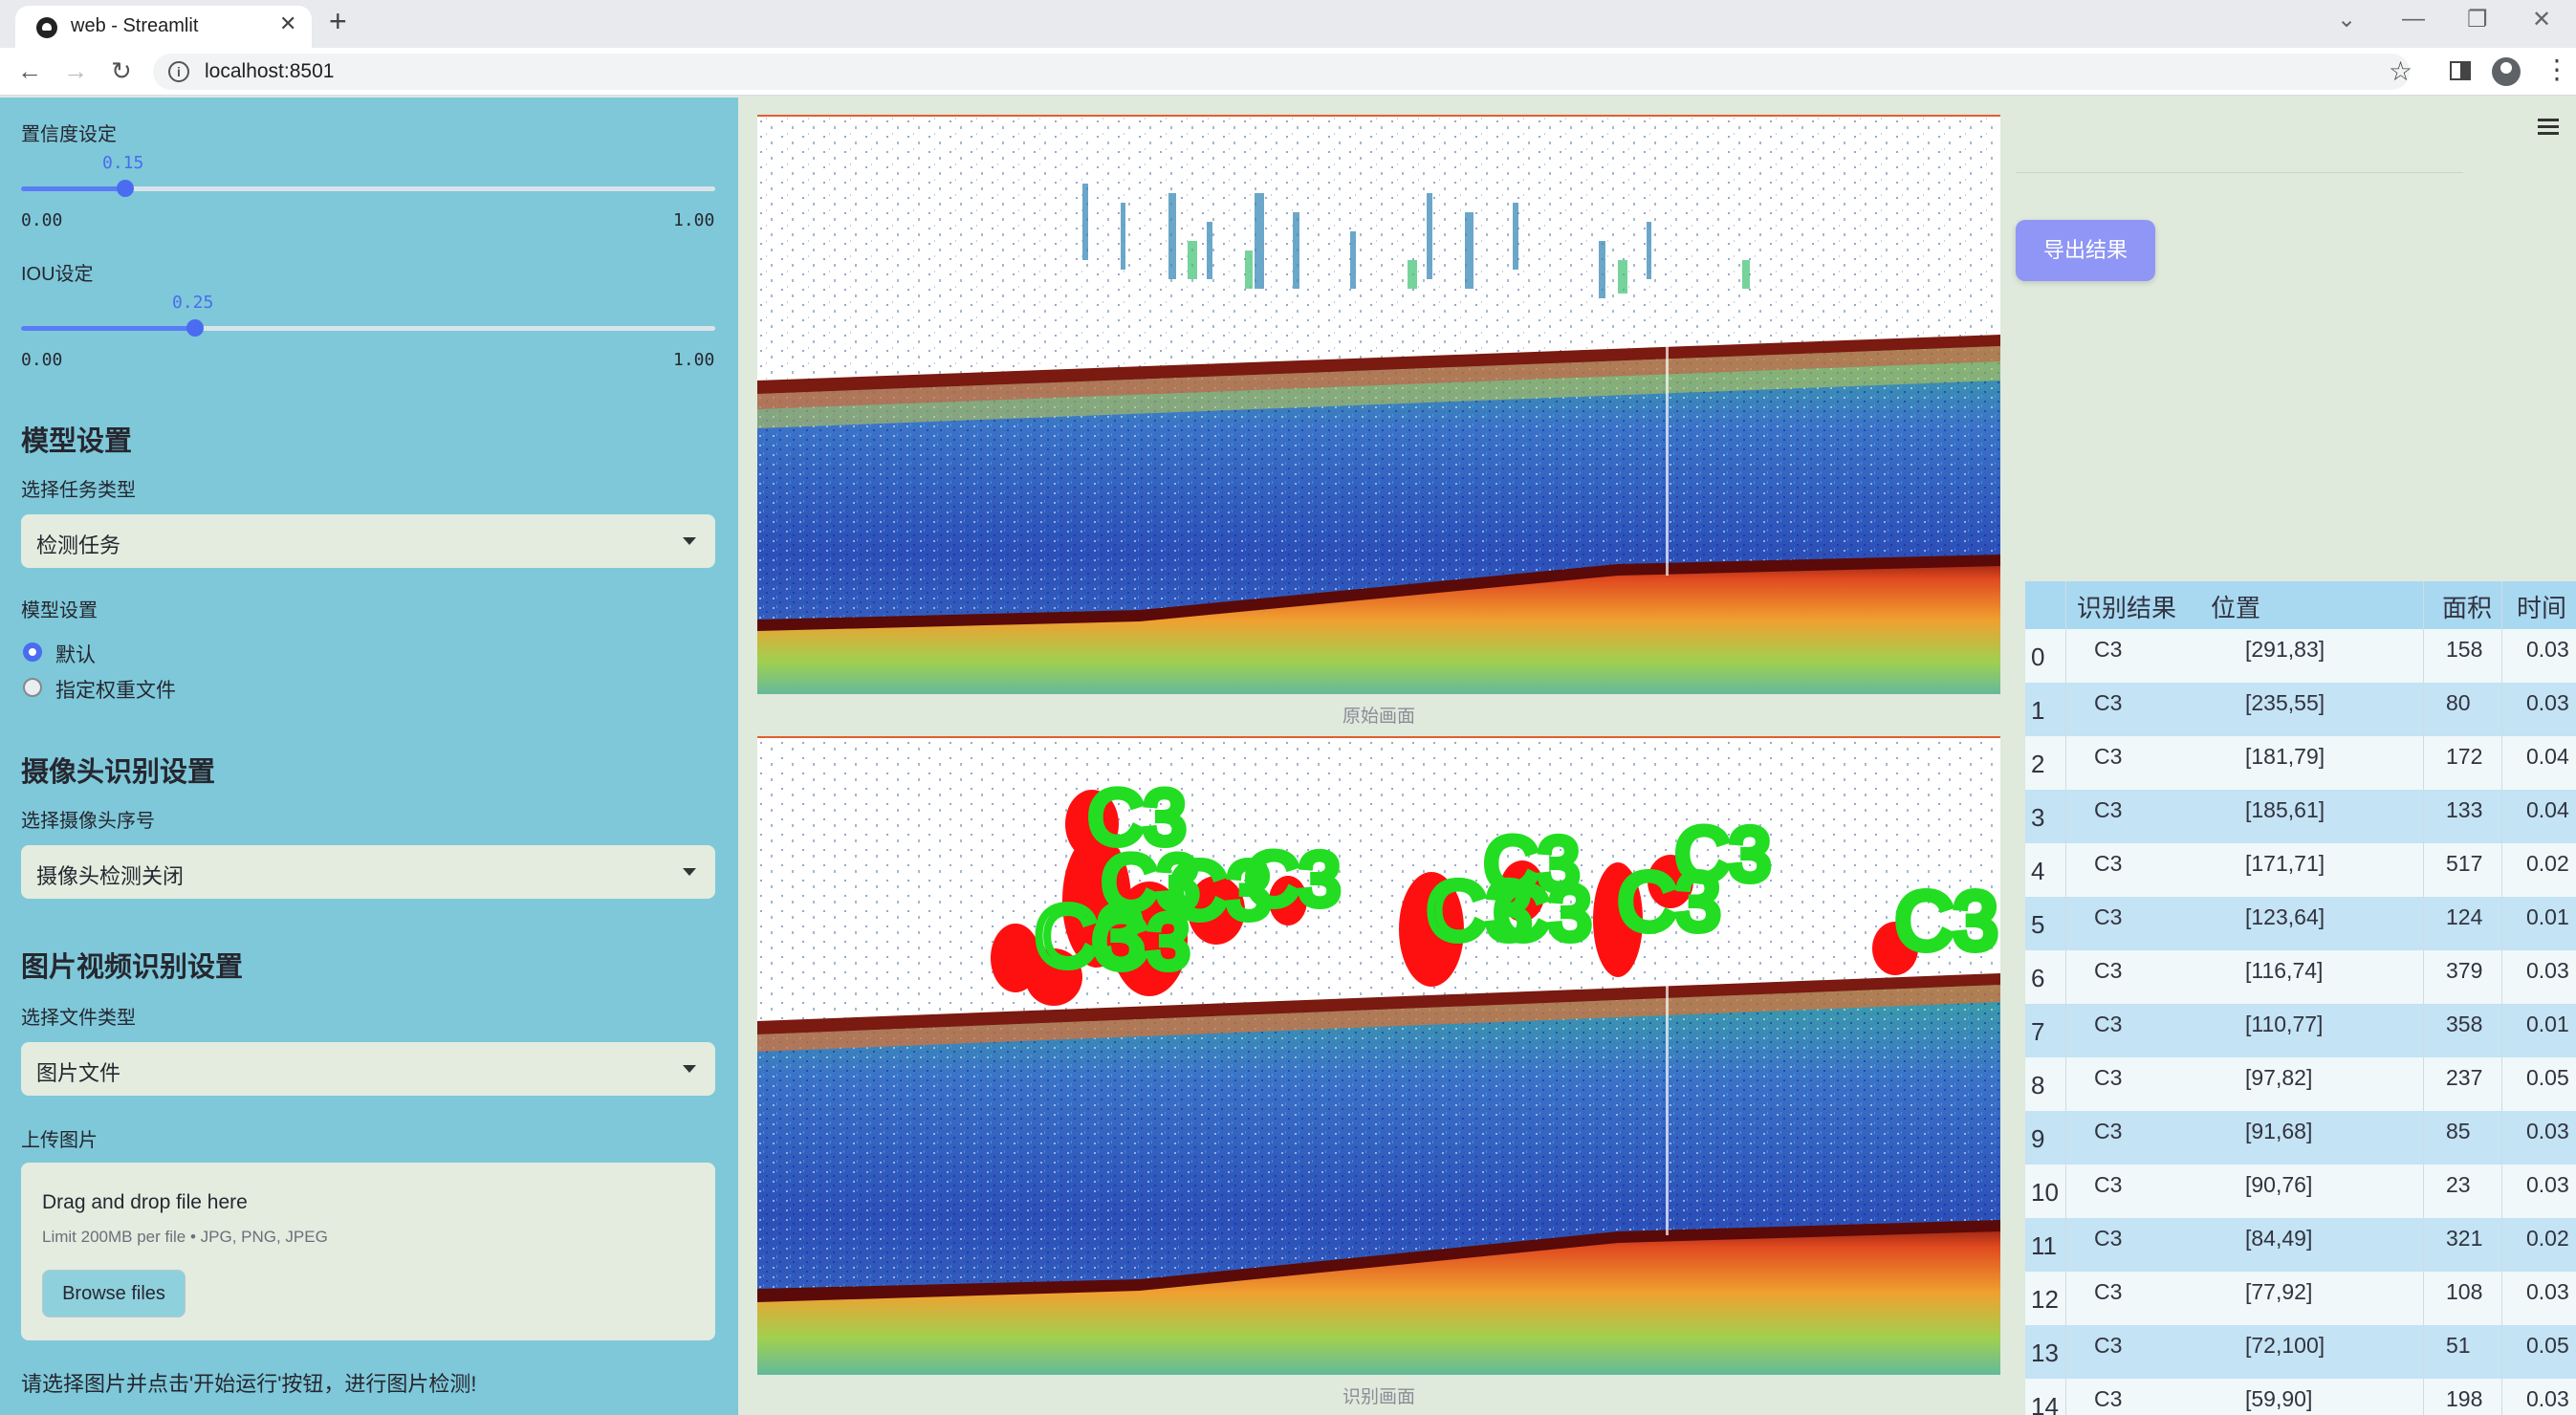 This screenshot has height=1415, width=2576. I want to click on table-row: 11 C3 [84,49] 321 0.02, so click(2300, 1245).